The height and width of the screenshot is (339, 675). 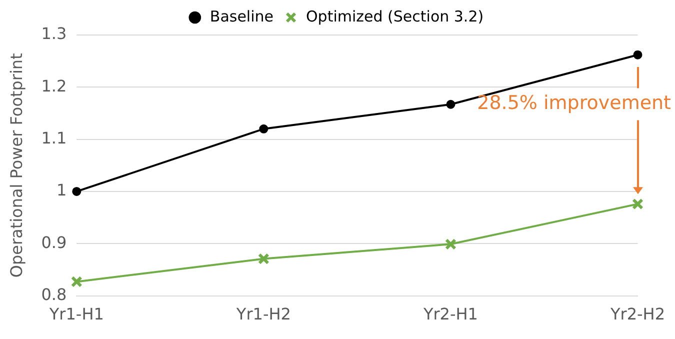 What do you see at coordinates (395, 16) in the screenshot?
I see `legend-label: Optimized (Section 3.2)` at bounding box center [395, 16].